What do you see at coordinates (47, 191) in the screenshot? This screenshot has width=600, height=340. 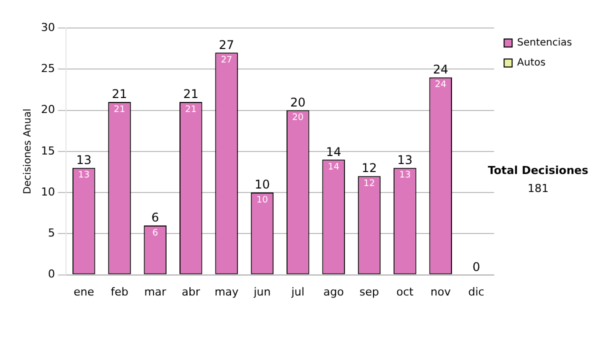 I see `y-tick-label: 10` at bounding box center [47, 191].